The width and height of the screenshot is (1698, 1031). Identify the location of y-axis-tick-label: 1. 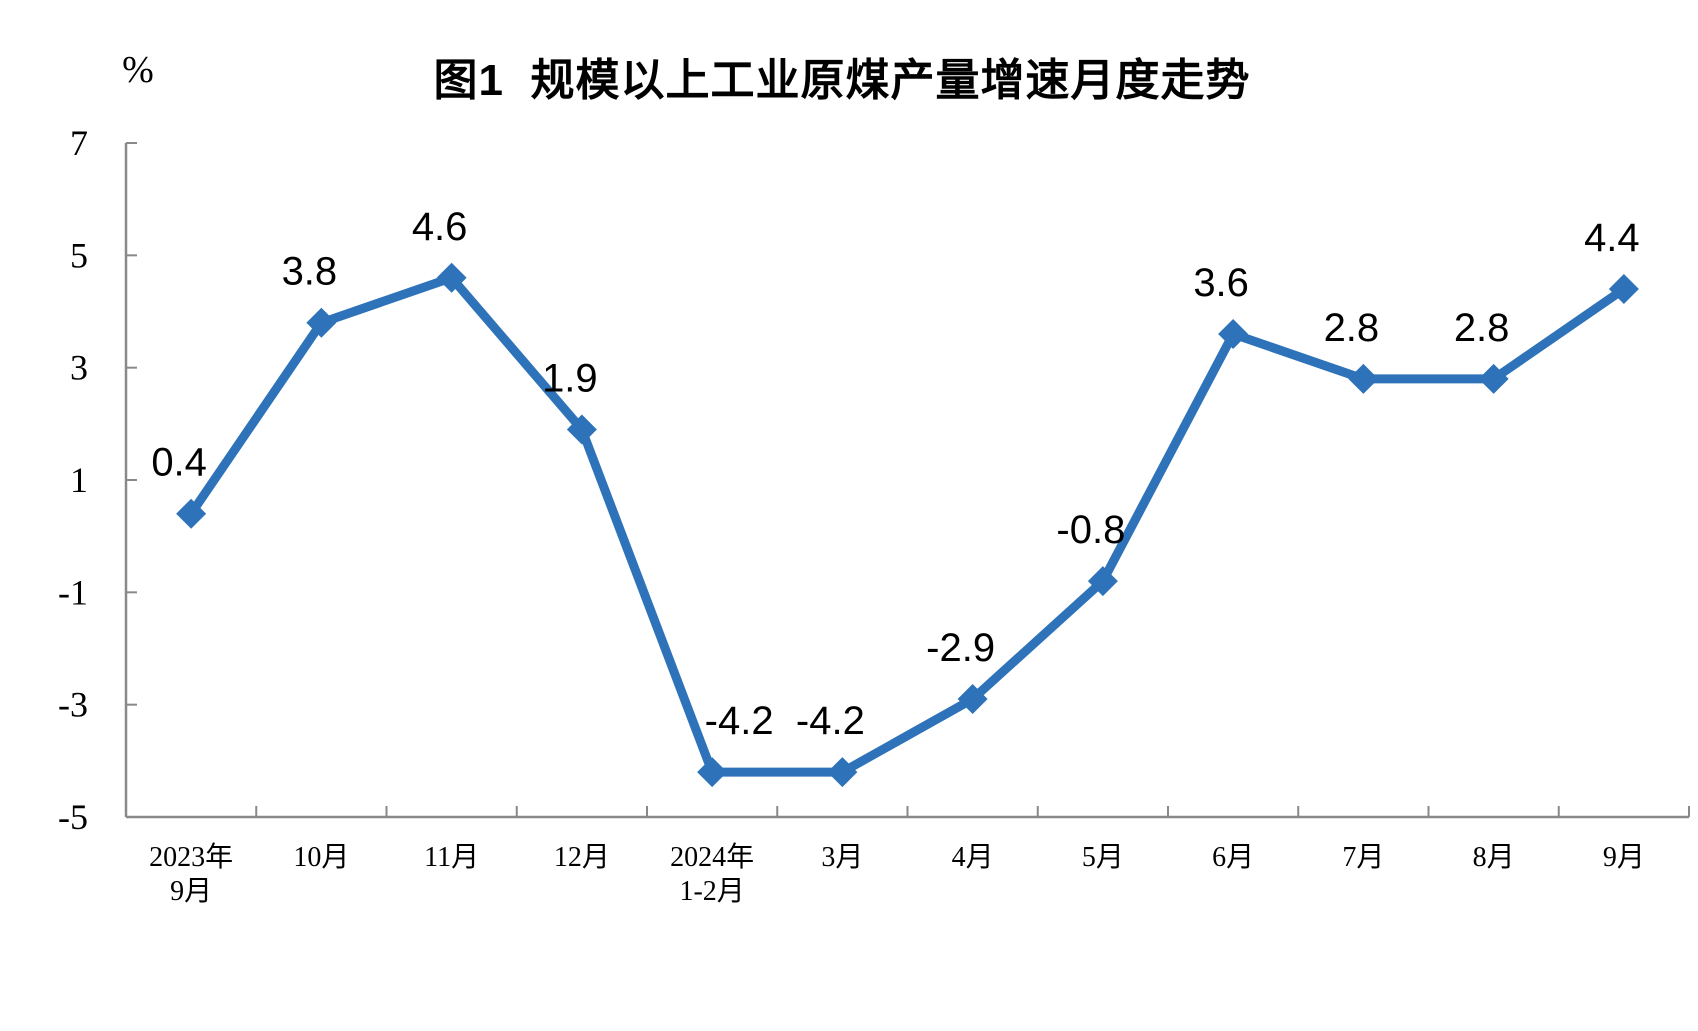
(79, 480).